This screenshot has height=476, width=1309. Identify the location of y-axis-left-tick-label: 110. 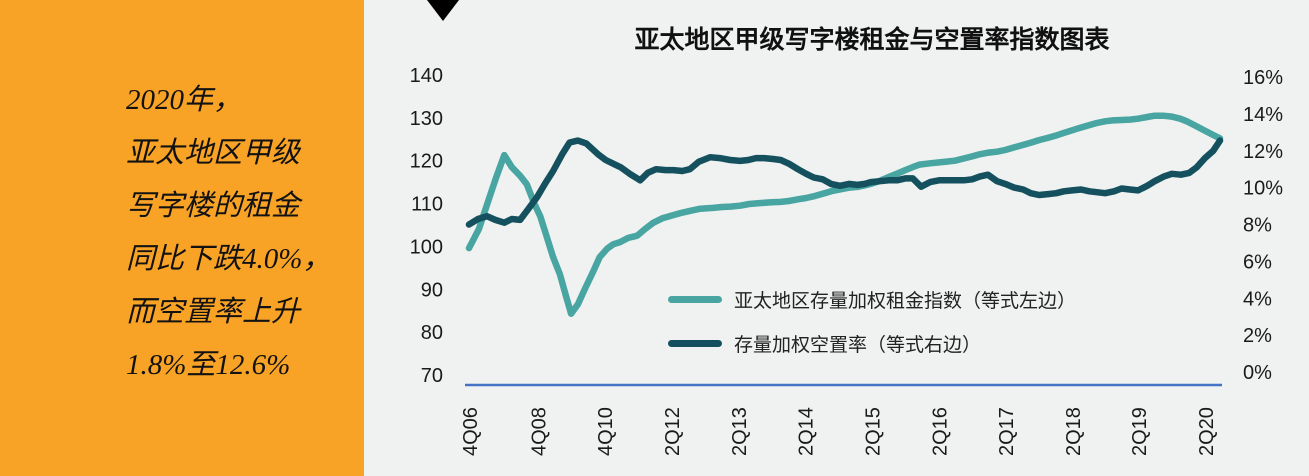
(427, 205).